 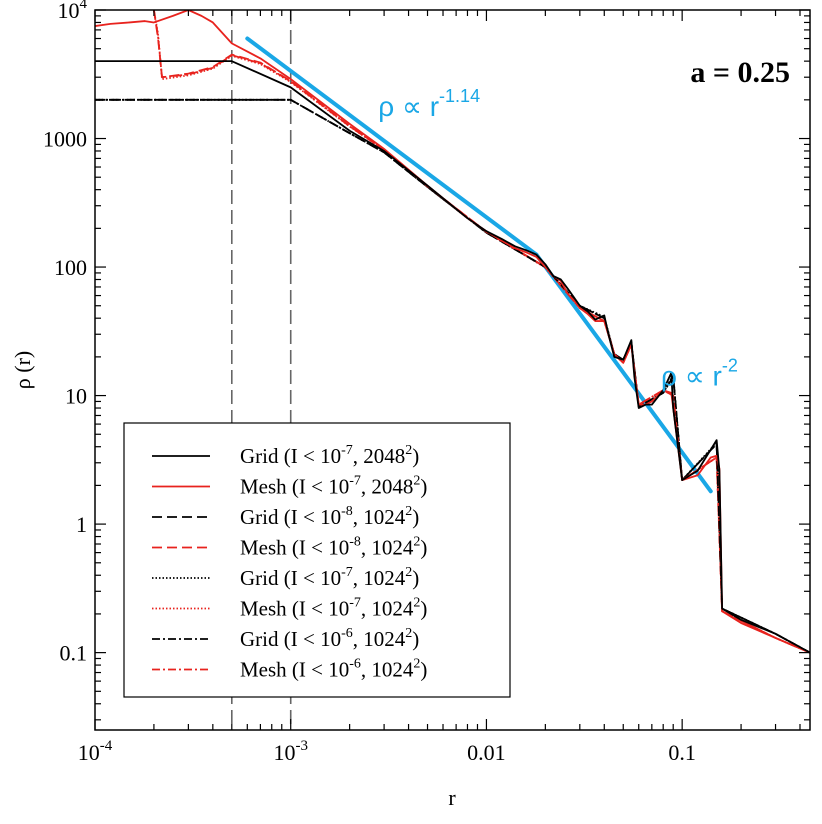 I want to click on fit-annotation: ρ ∝ r-1.14, so click(x=429, y=104).